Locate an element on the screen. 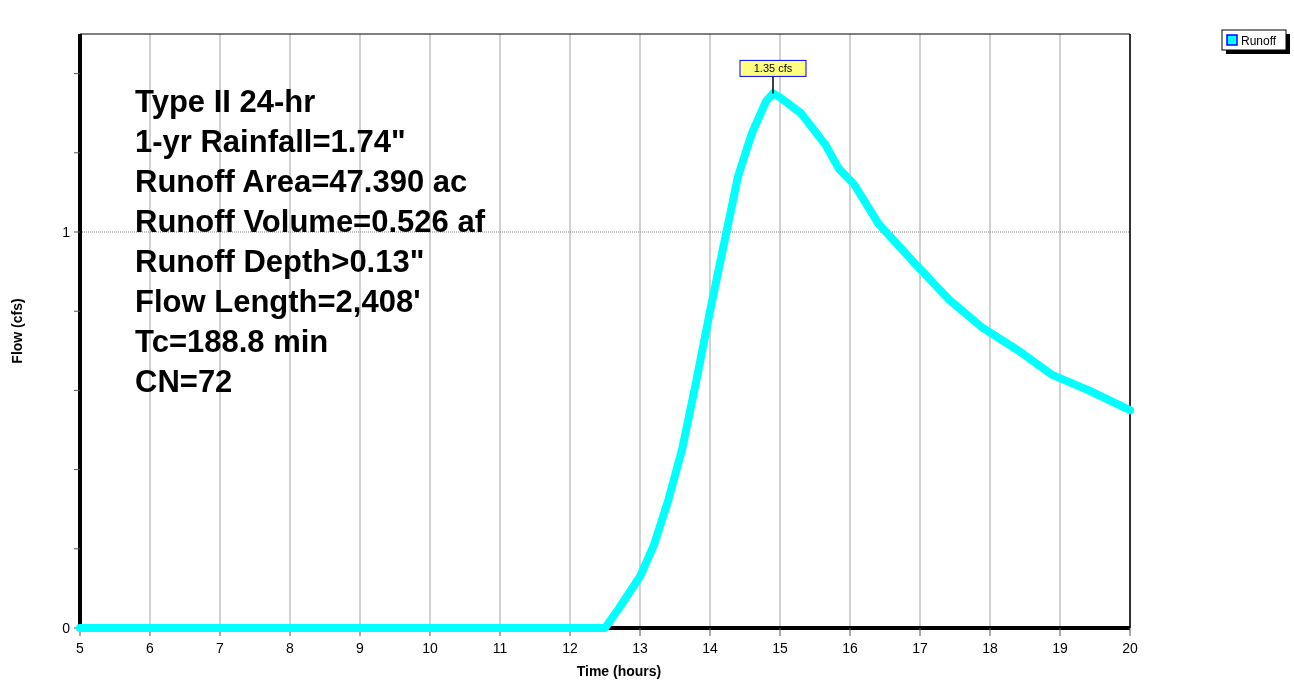  x-tick-label: 11 is located at coordinates (500, 648).